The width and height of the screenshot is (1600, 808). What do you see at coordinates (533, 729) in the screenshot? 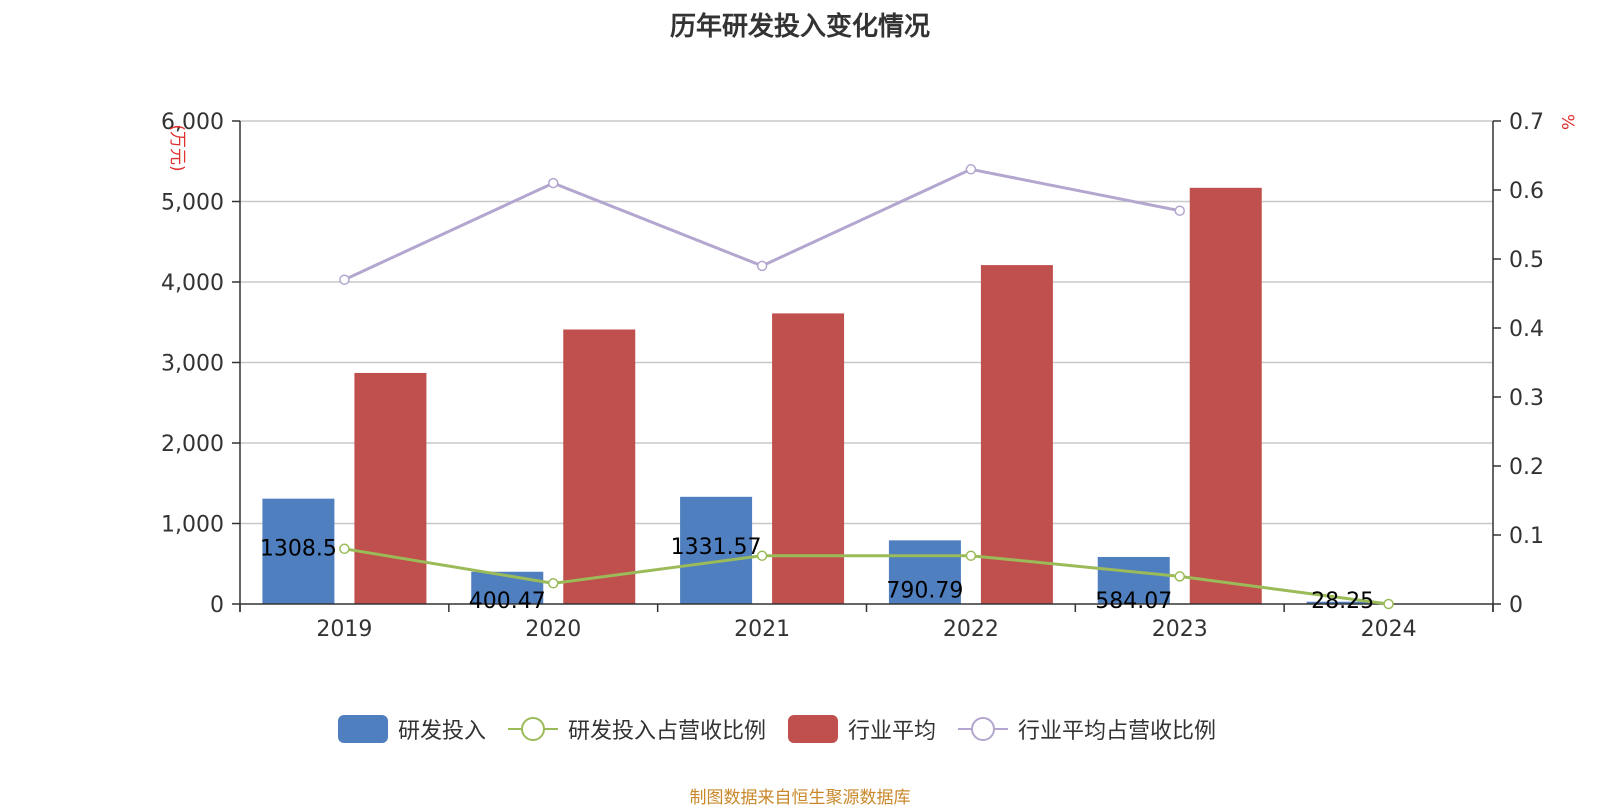
I see `legend-swatch-rd-ratio` at bounding box center [533, 729].